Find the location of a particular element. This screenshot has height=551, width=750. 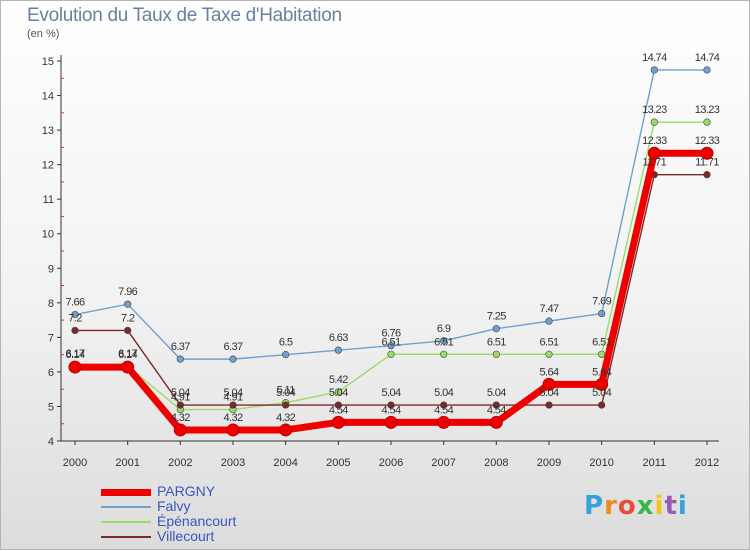

data-label: 4.91 is located at coordinates (232, 398).